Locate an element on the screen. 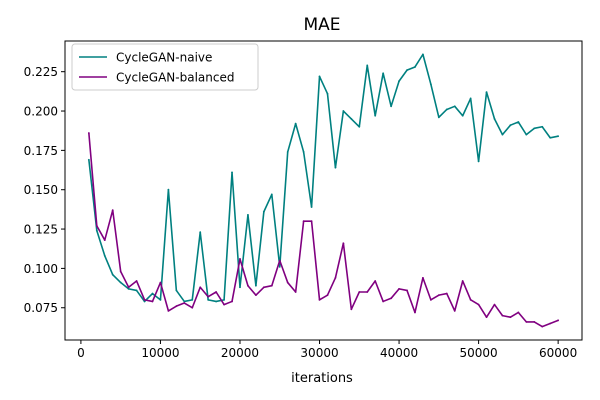 This screenshot has height=400, width=600. y-tick-label: 0.225 is located at coordinates (41, 72).